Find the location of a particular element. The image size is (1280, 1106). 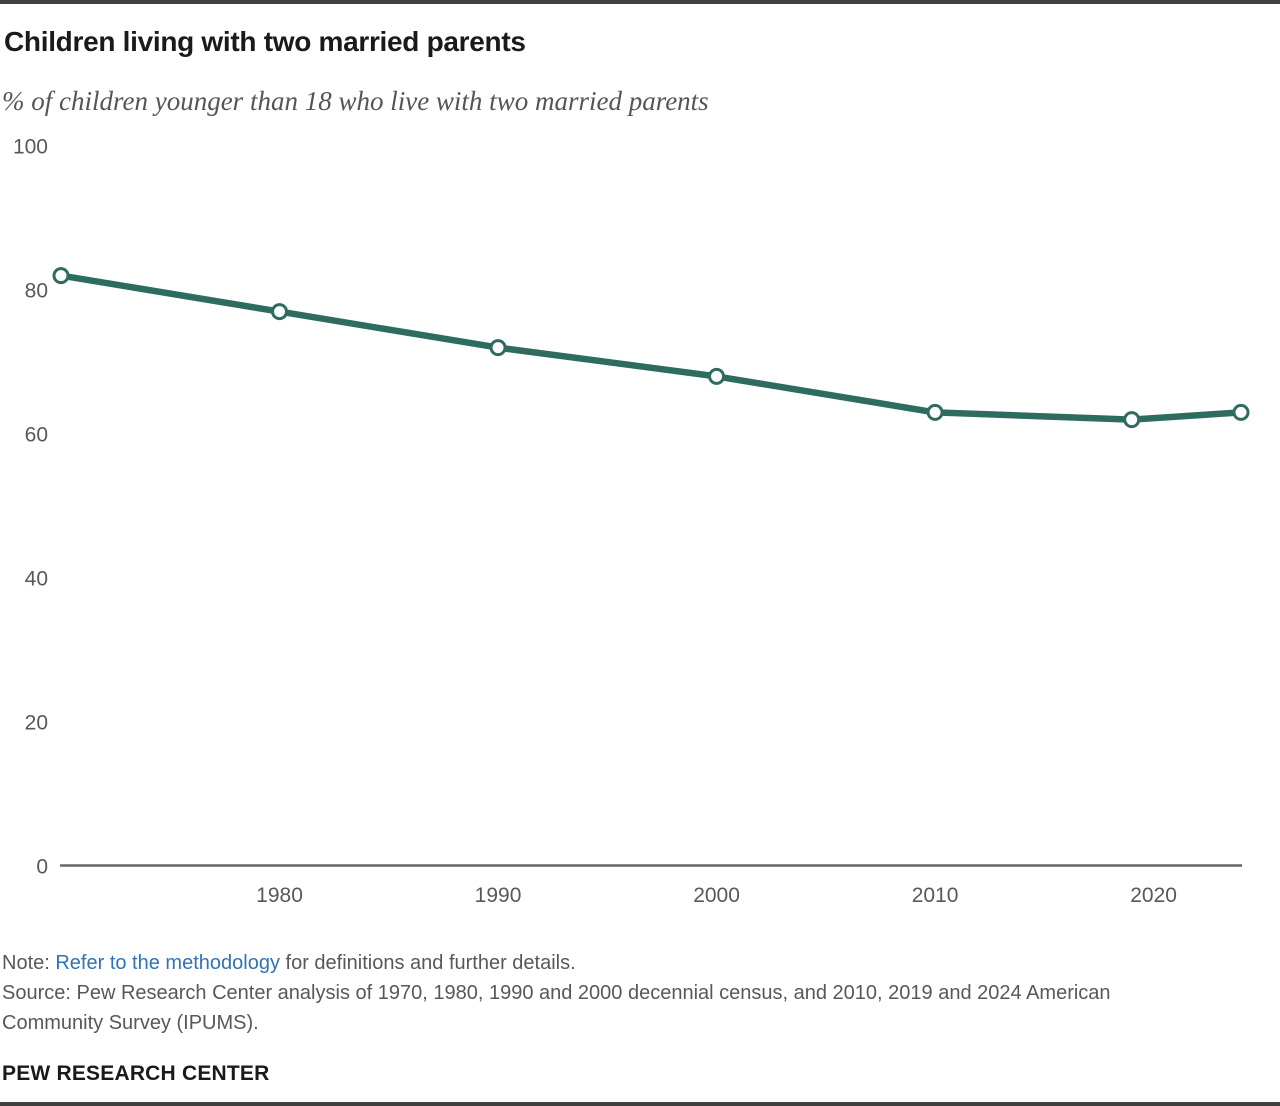

data-line is located at coordinates (651, 347).